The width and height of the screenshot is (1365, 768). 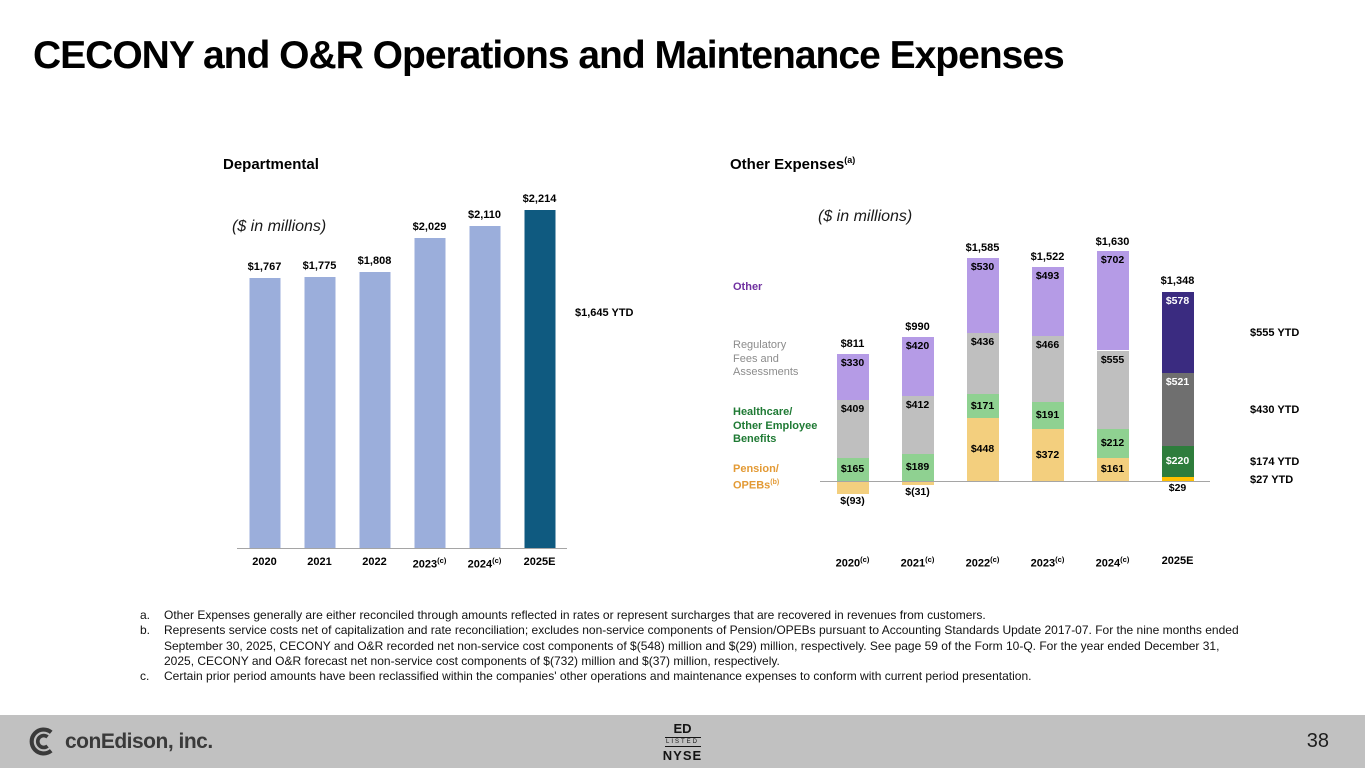 I want to click on departmental-bar-value: $1,767, so click(x=264, y=267).